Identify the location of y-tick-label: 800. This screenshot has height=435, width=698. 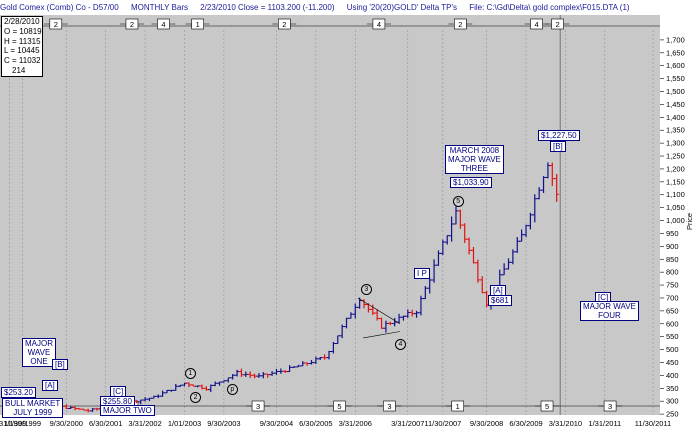
(672, 272).